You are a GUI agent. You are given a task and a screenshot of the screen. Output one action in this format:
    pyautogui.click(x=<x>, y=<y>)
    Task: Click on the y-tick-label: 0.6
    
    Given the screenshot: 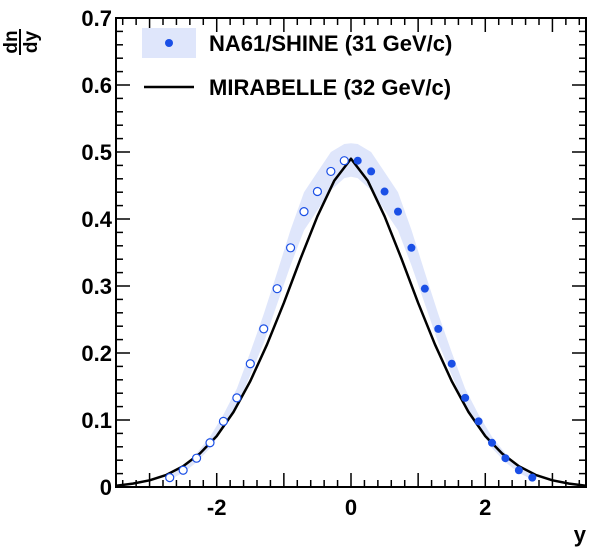 What is the action you would take?
    pyautogui.click(x=96, y=85)
    